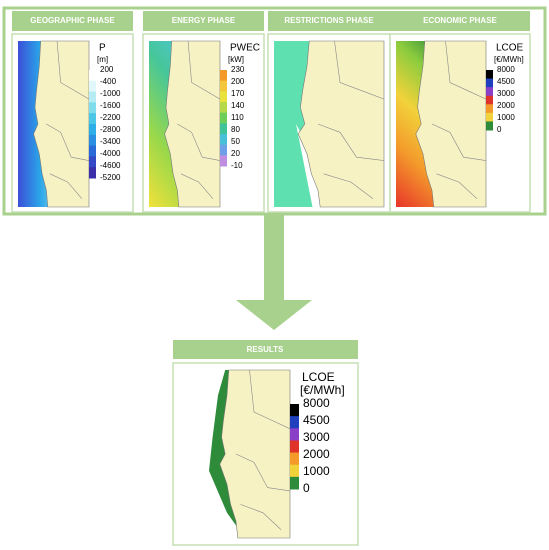 Image resolution: width=549 pixels, height=550 pixels. What do you see at coordinates (235, 129) in the screenshot?
I see `legend-label: 80` at bounding box center [235, 129].